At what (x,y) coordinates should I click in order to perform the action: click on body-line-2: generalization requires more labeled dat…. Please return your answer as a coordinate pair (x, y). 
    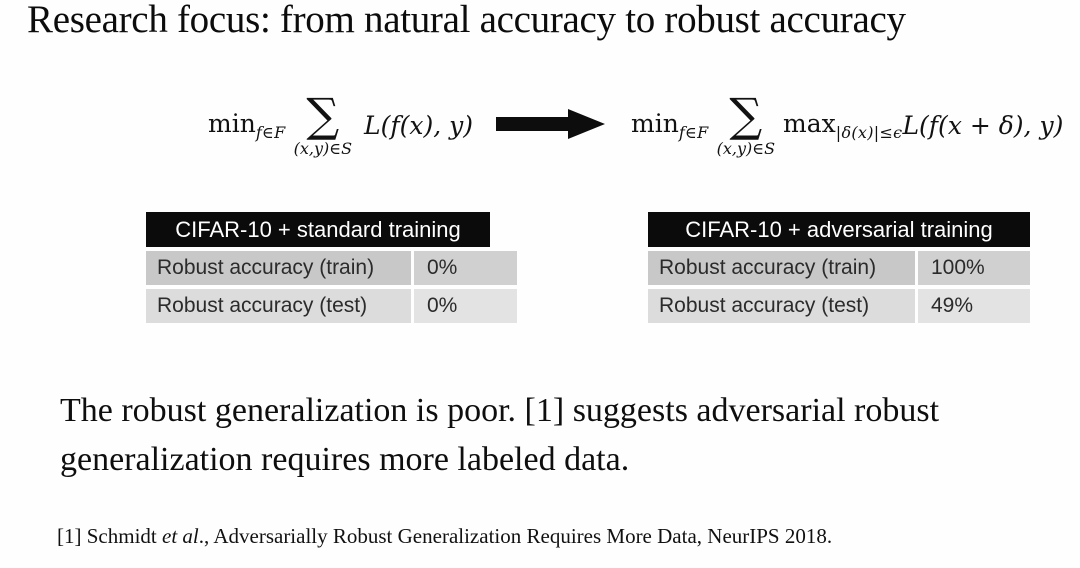
    Looking at the image, I should click on (345, 459).